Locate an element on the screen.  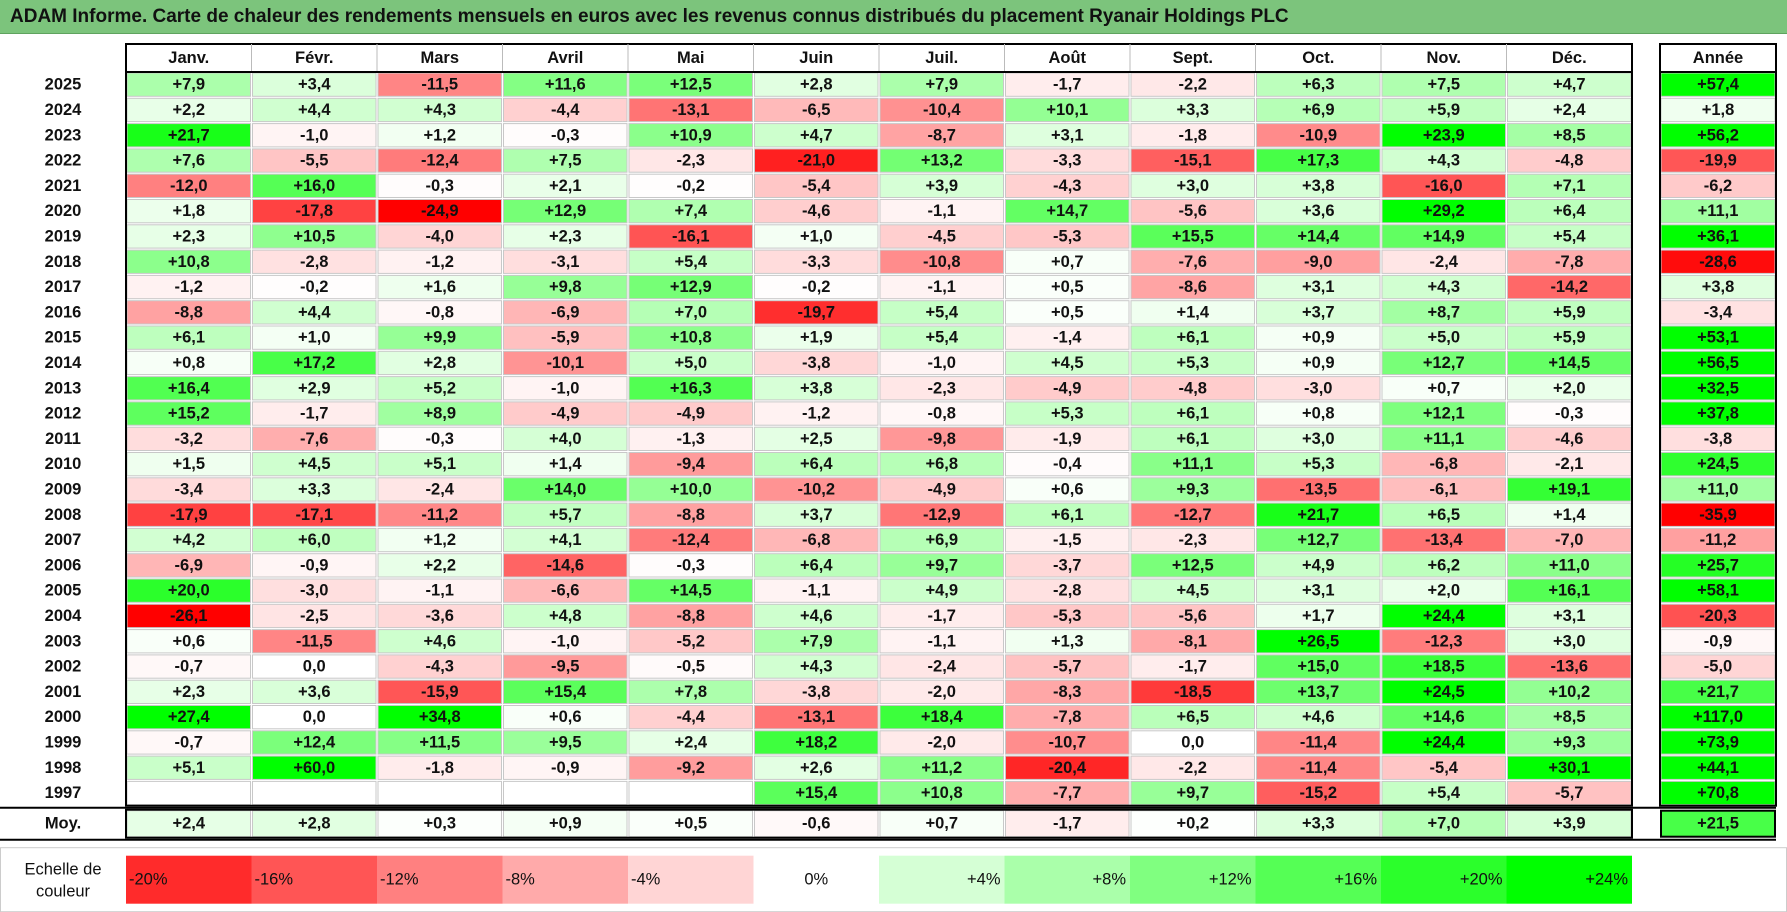
cell-value: -5,3 is located at coordinates (1067, 236).